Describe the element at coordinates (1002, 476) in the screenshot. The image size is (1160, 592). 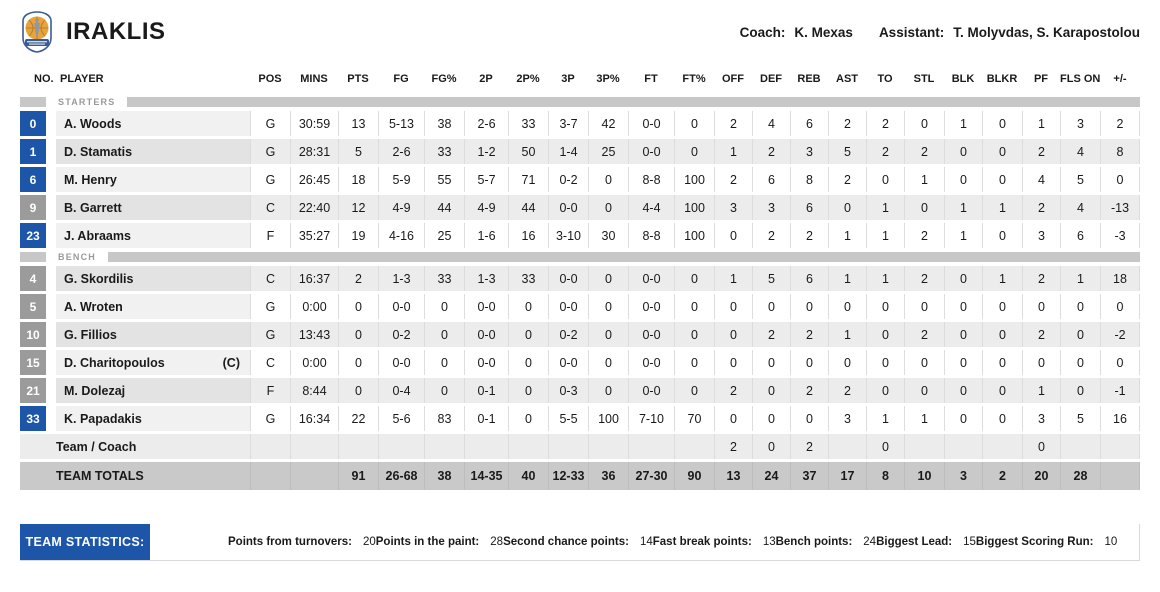
I see `stat-blkr: 2` at that location.